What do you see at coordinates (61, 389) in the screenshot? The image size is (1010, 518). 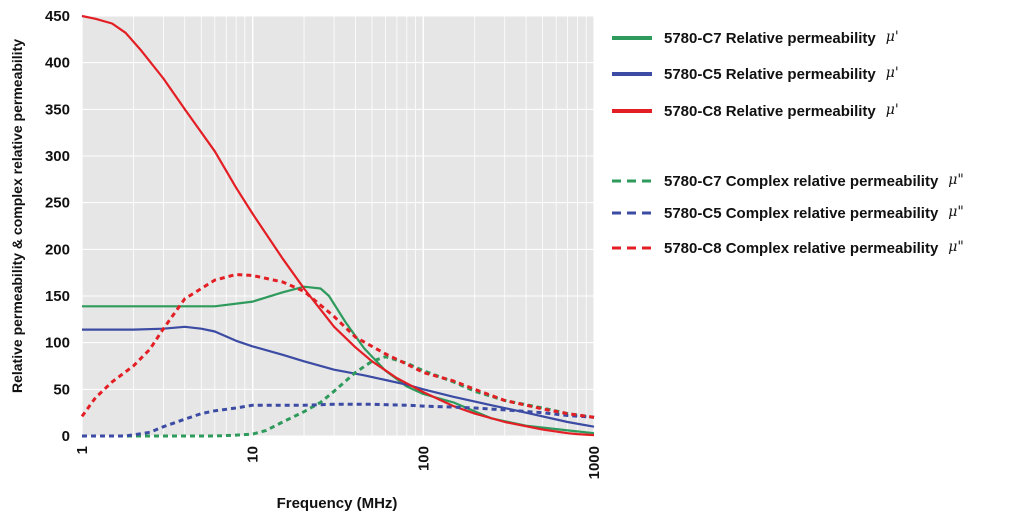 I see `y-tick-label: 50` at bounding box center [61, 389].